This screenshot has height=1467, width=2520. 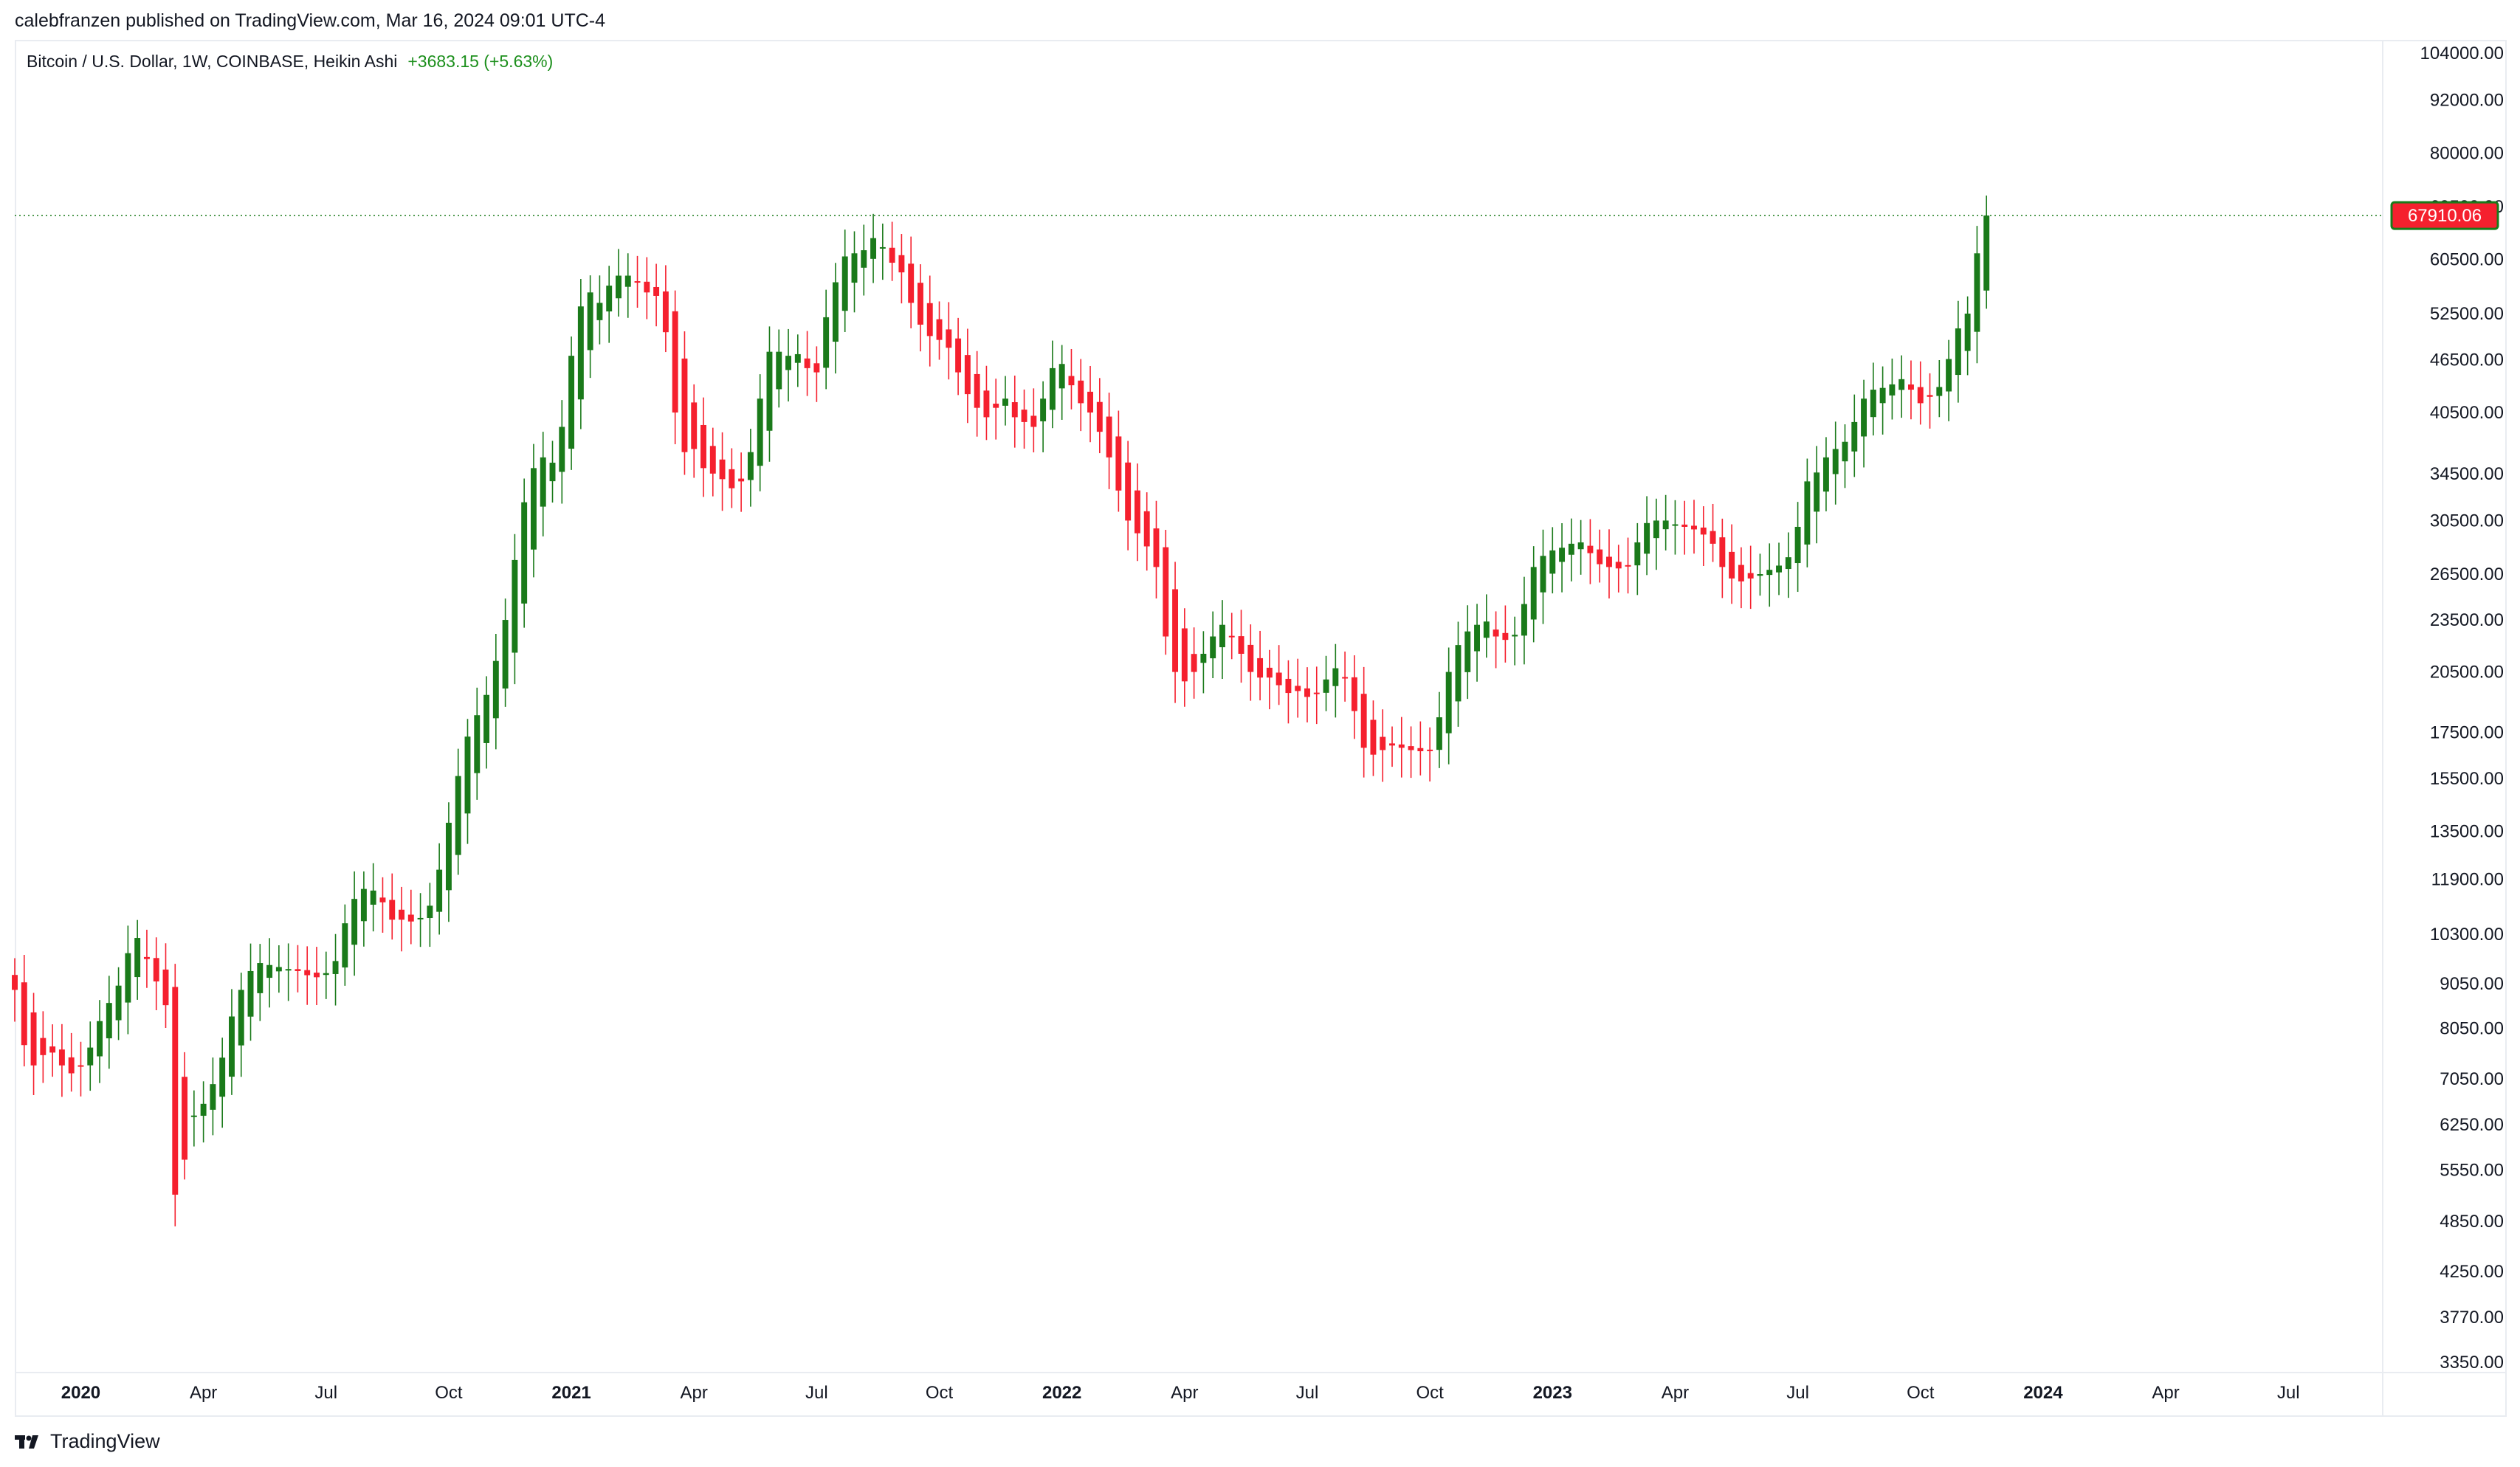 I want to click on price-tick-label: 30500.00, so click(x=2467, y=521).